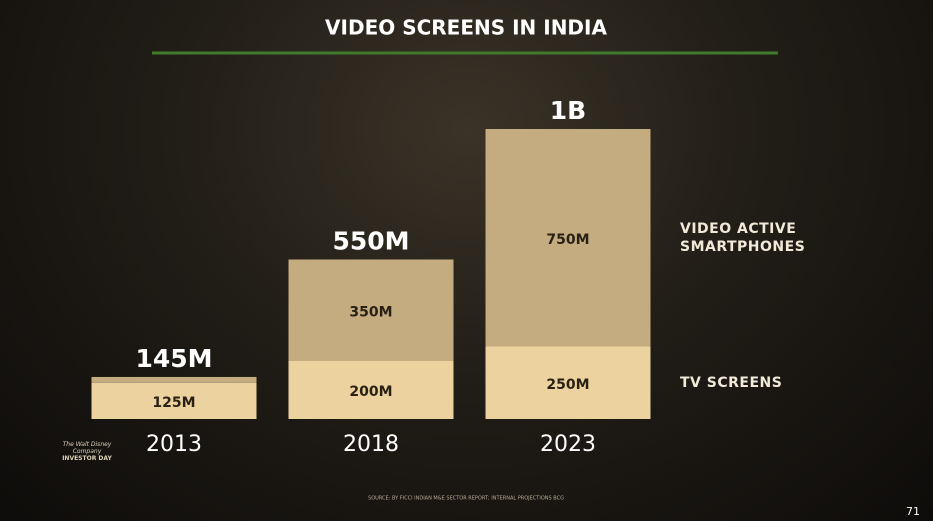  I want to click on value-label: 750M, so click(567, 240).